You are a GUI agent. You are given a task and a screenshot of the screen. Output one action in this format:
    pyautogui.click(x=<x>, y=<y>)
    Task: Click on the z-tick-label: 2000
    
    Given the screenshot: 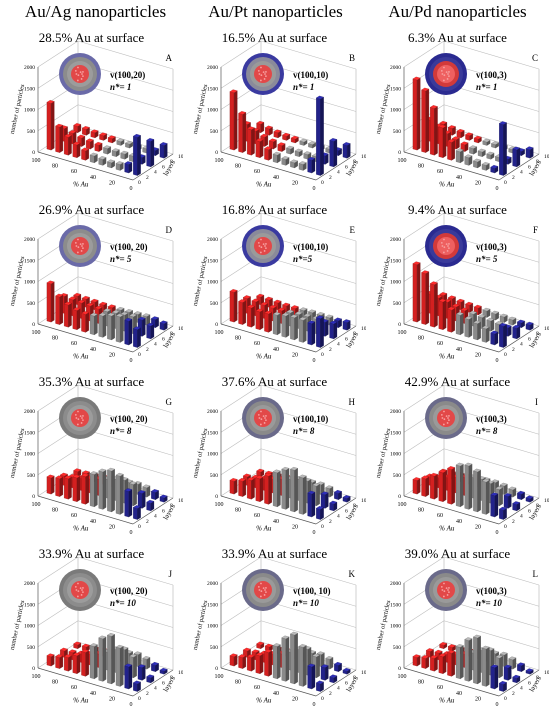 What is the action you would take?
    pyautogui.click(x=395, y=68)
    